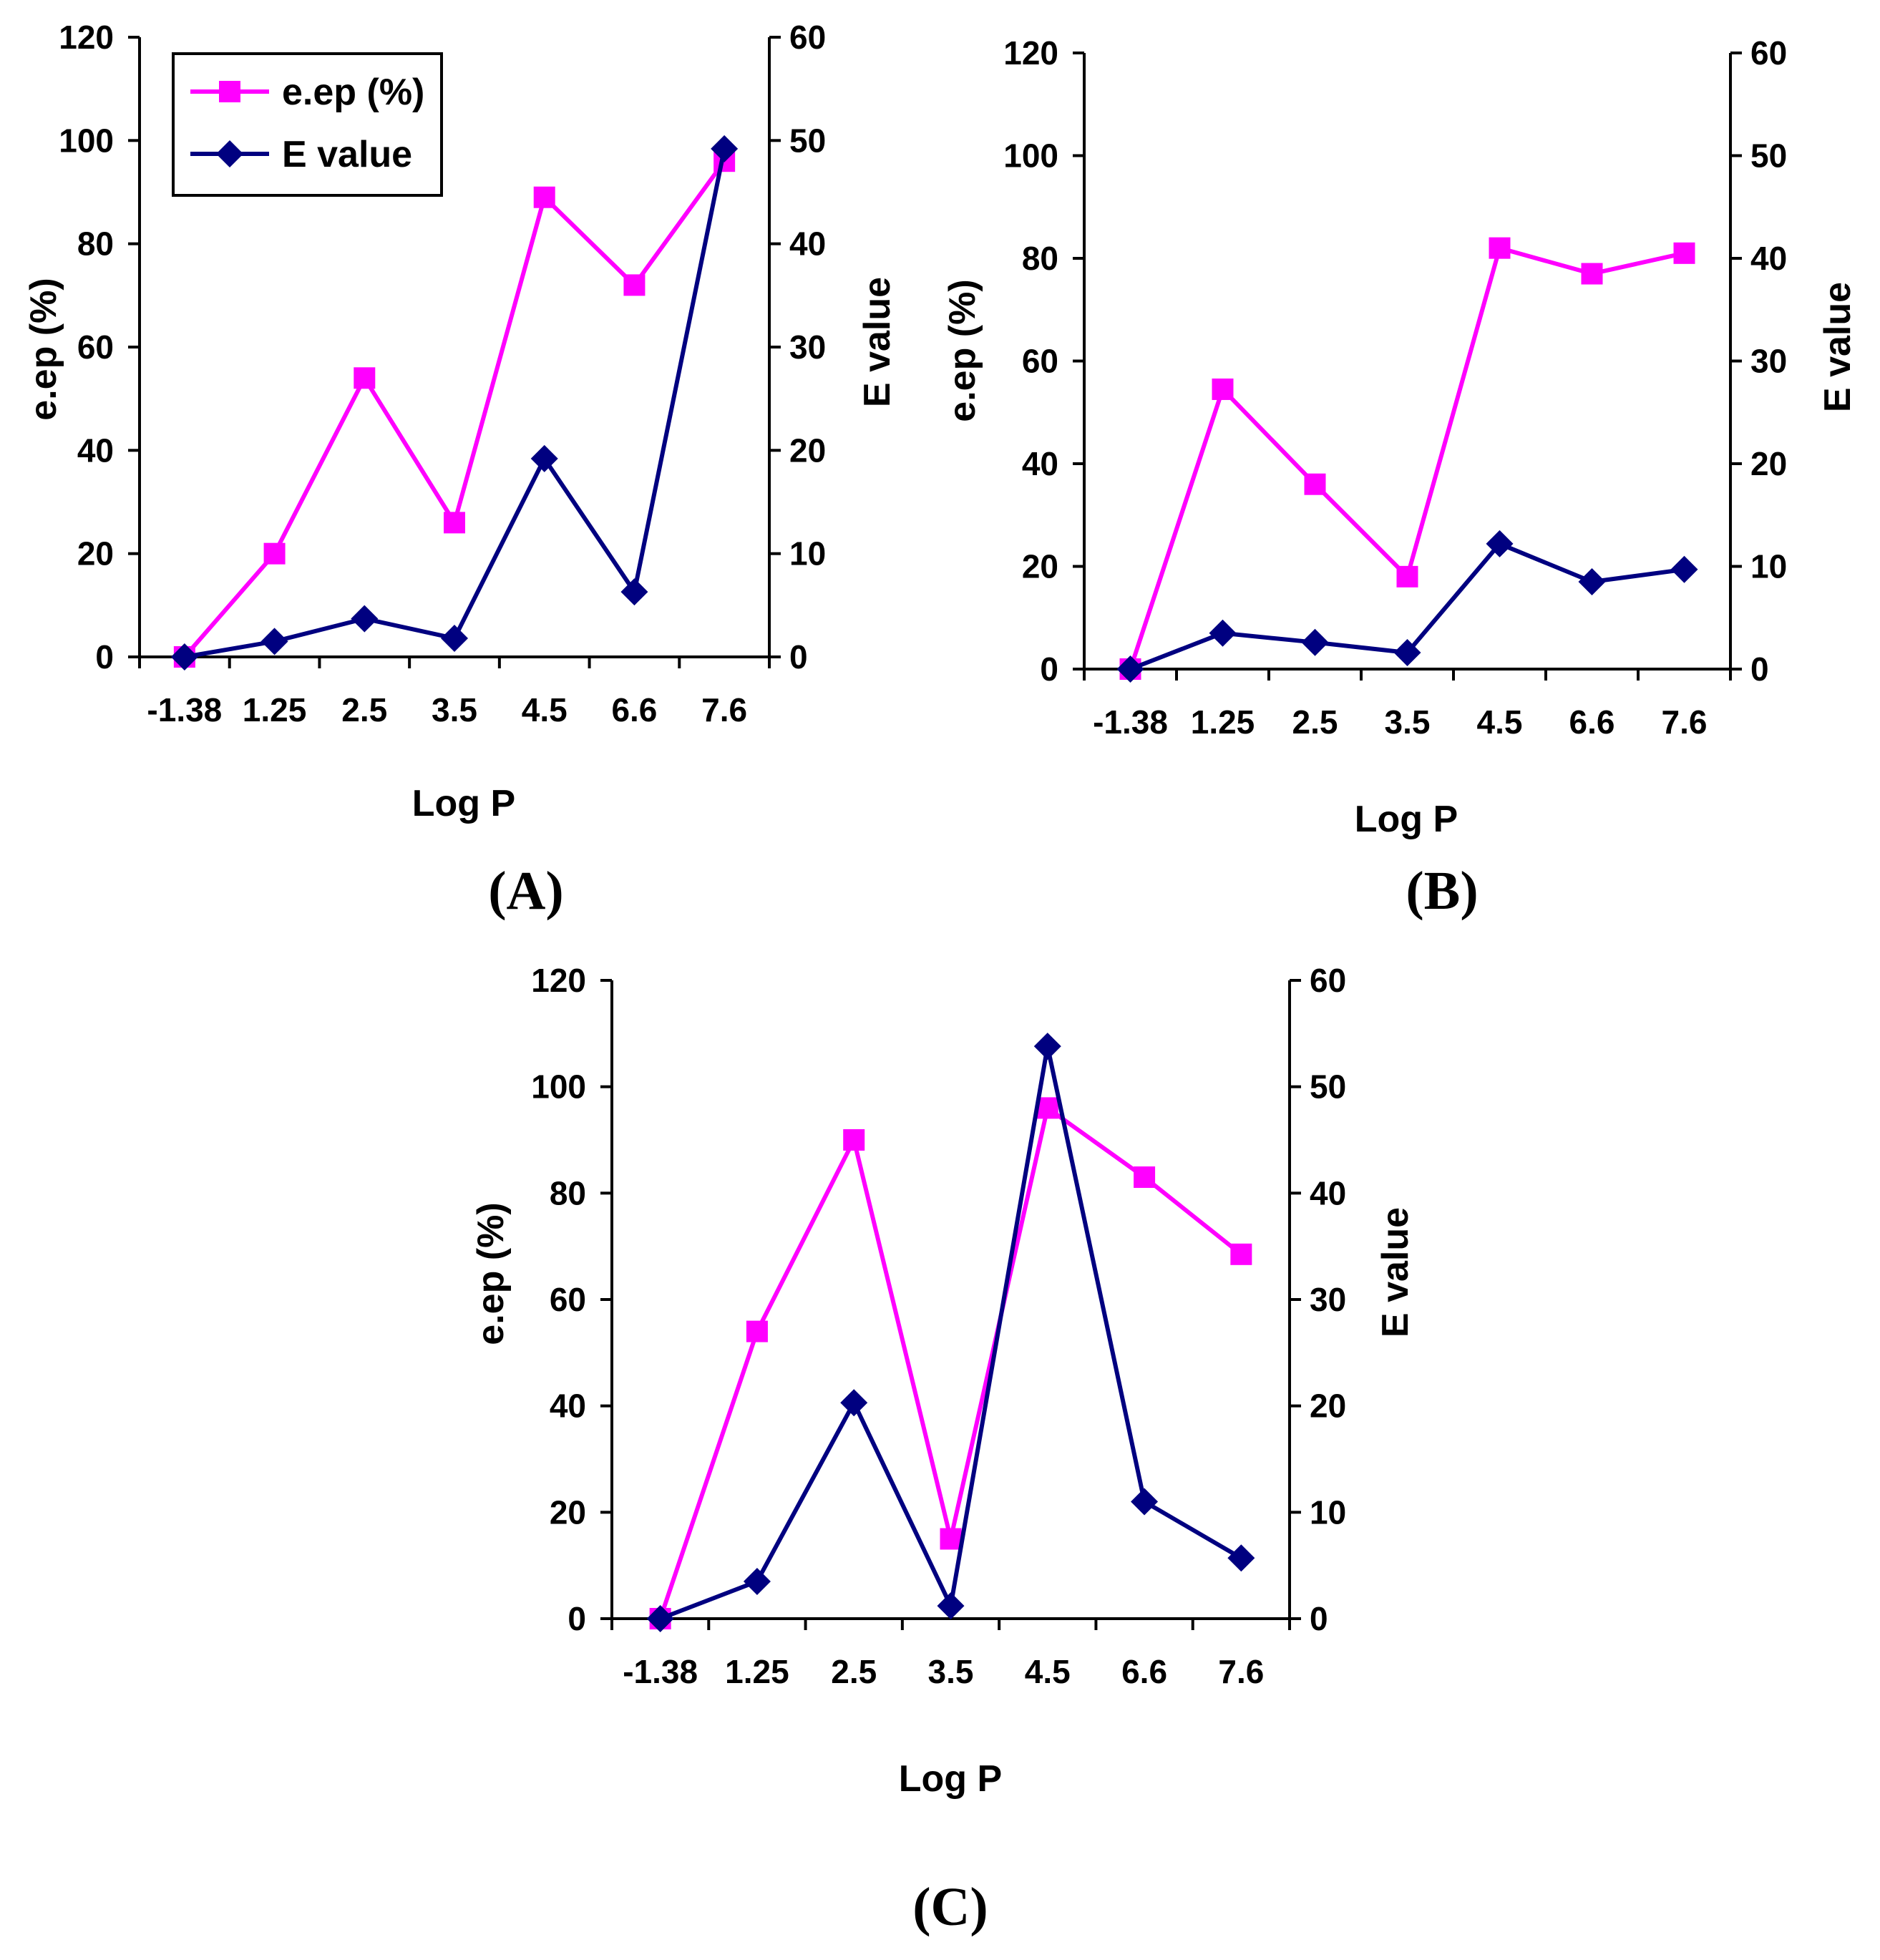 This screenshot has height=1960, width=1880. Describe the element at coordinates (229, 153) in the screenshot. I see `legend-e-marker` at that location.